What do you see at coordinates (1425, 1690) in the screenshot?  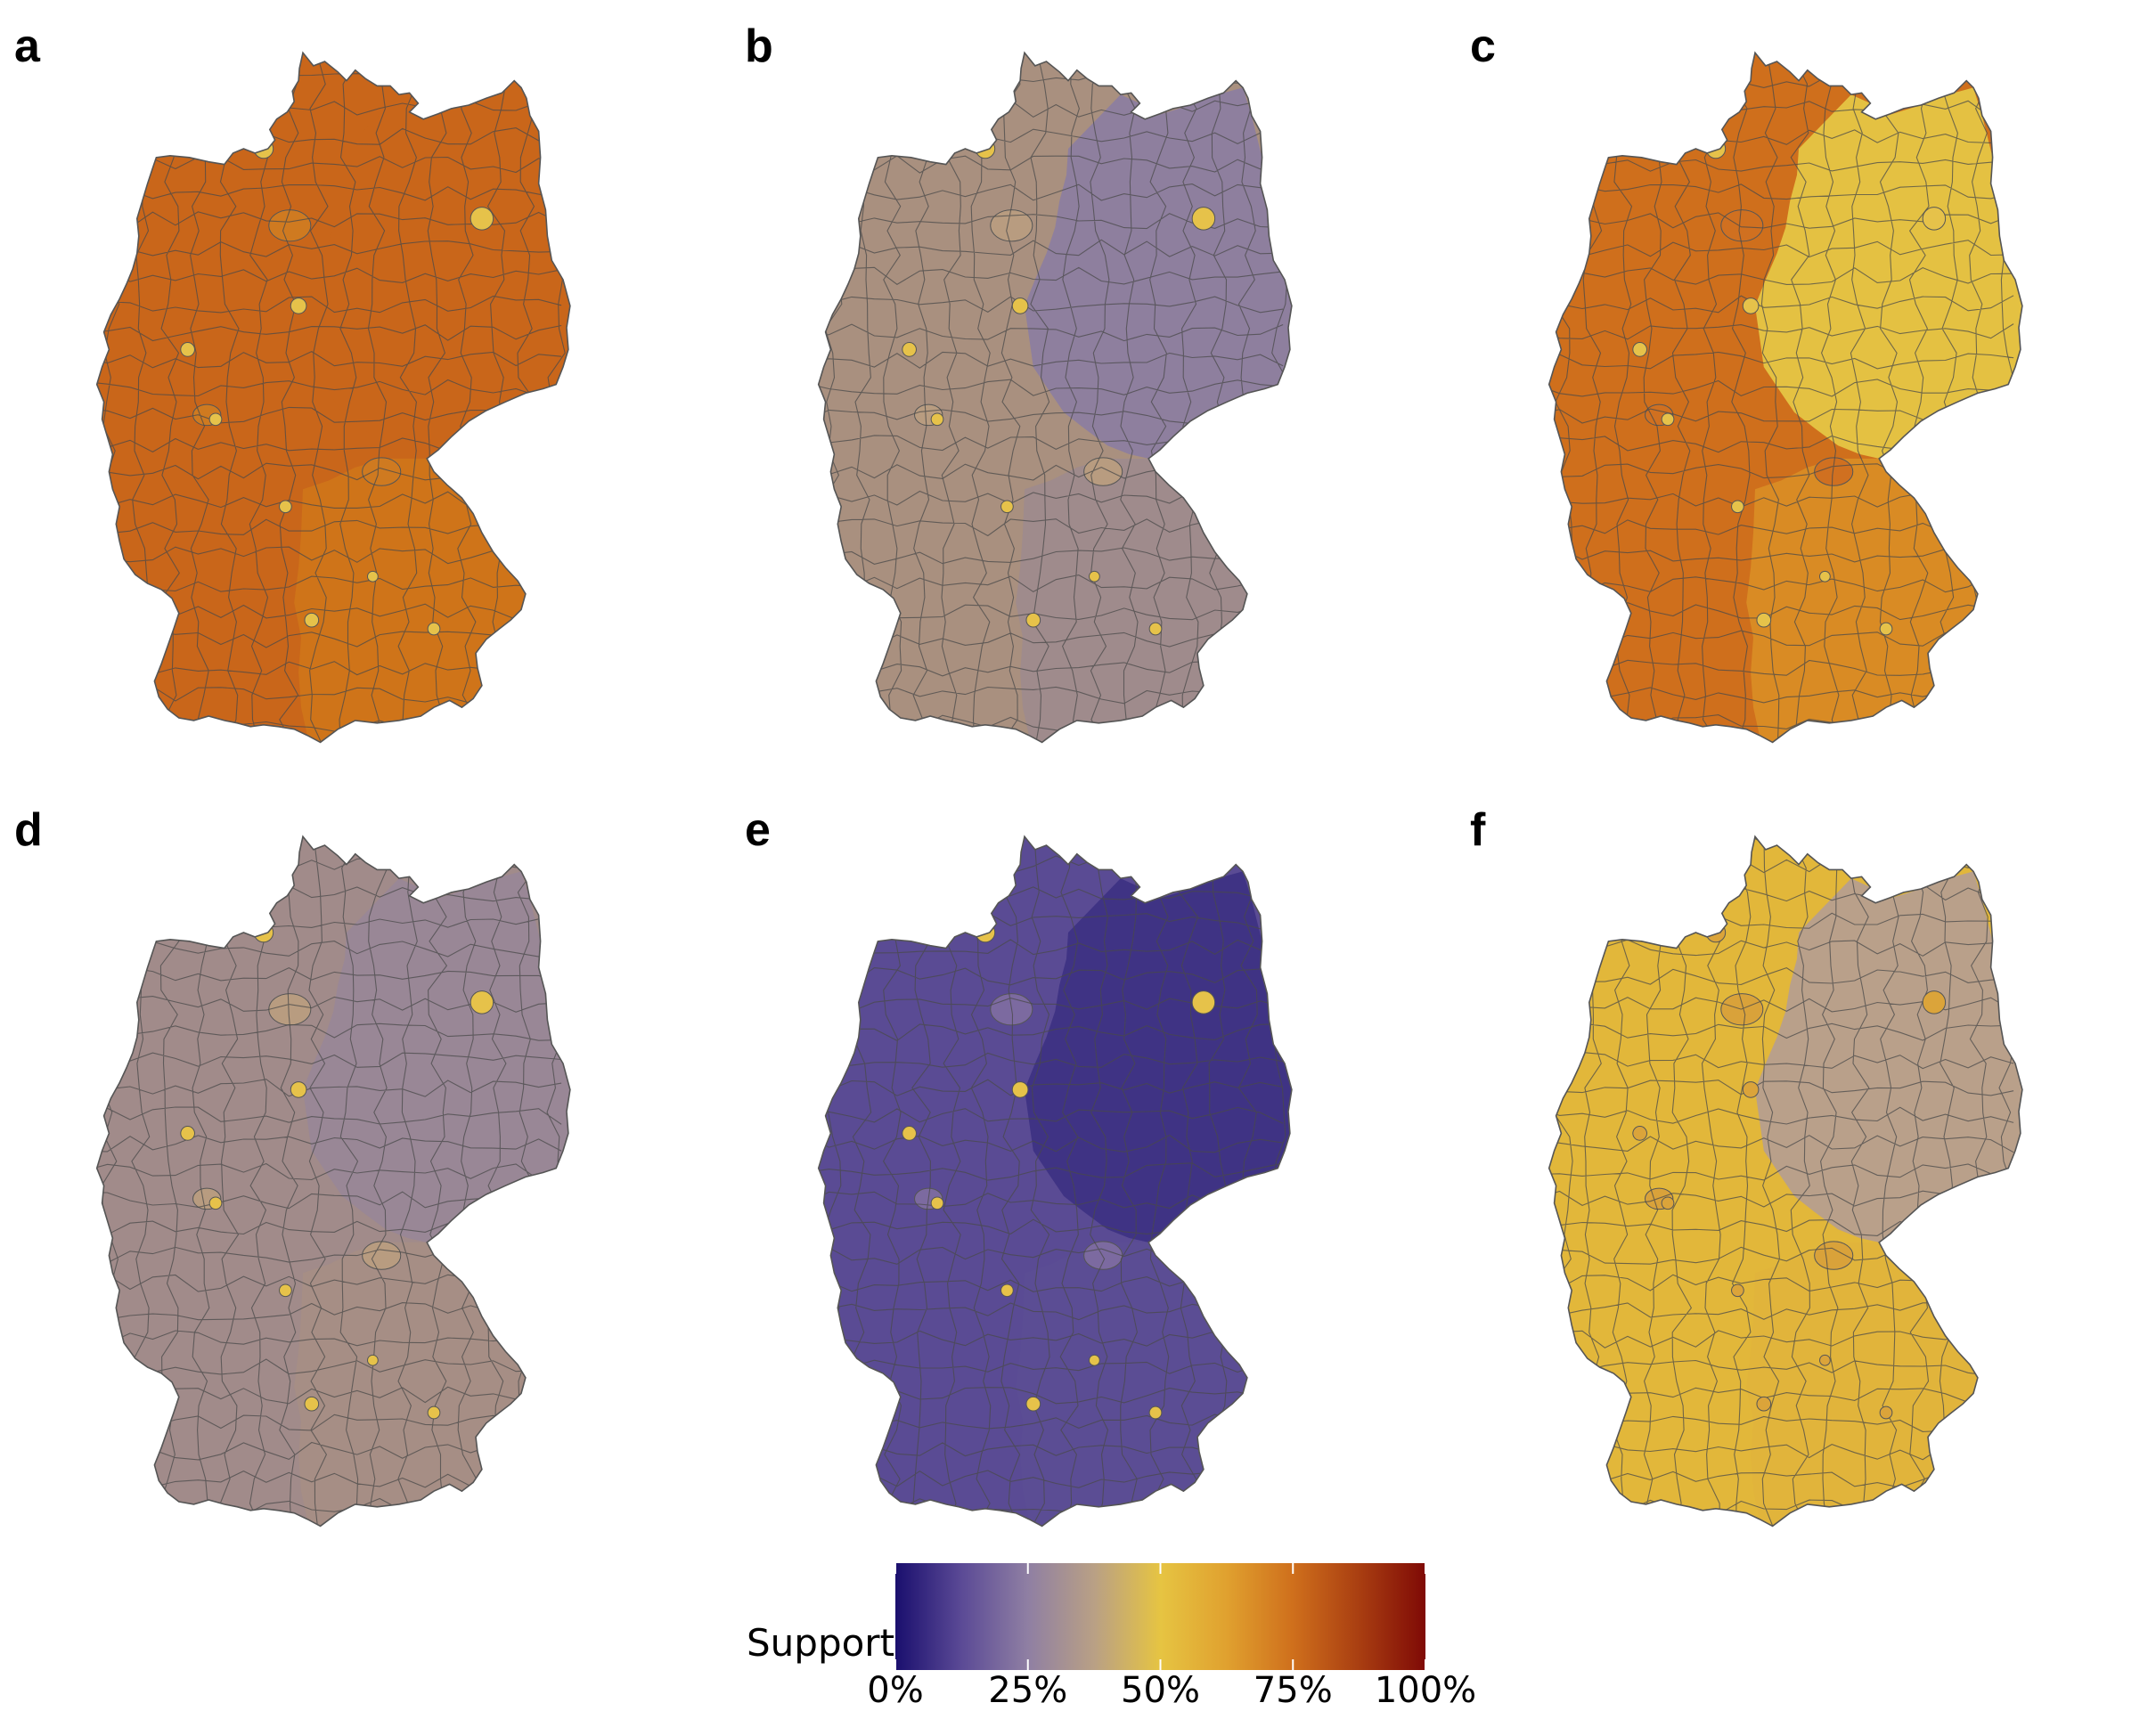 I see `legend-tick-label: 100%` at bounding box center [1425, 1690].